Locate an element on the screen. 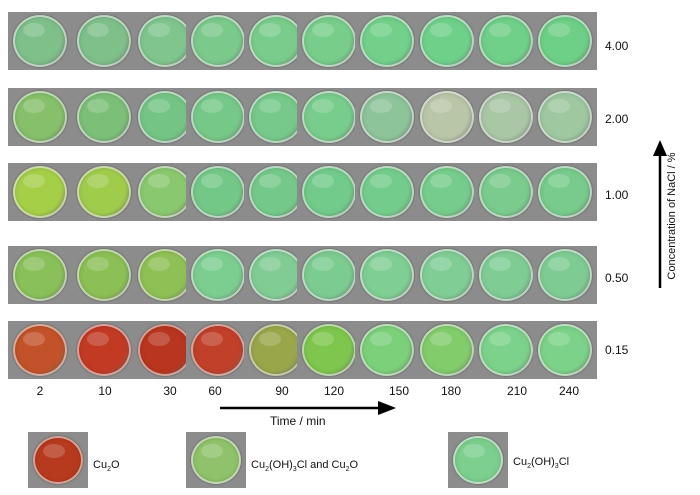 This screenshot has width=700, height=495. dish-cell-r2-c10 is located at coordinates (565, 117).